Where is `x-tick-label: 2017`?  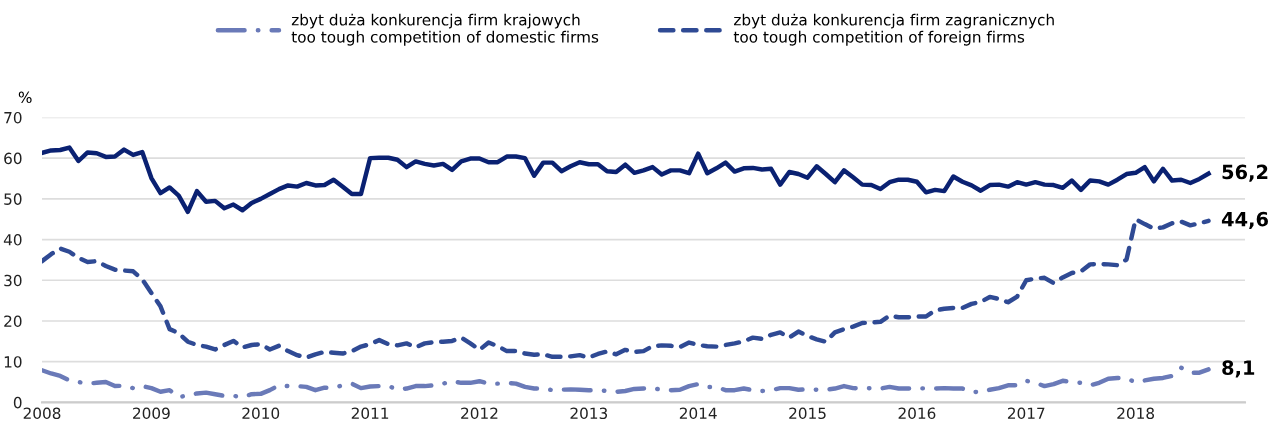
x-tick-label: 2017 is located at coordinates (1026, 413).